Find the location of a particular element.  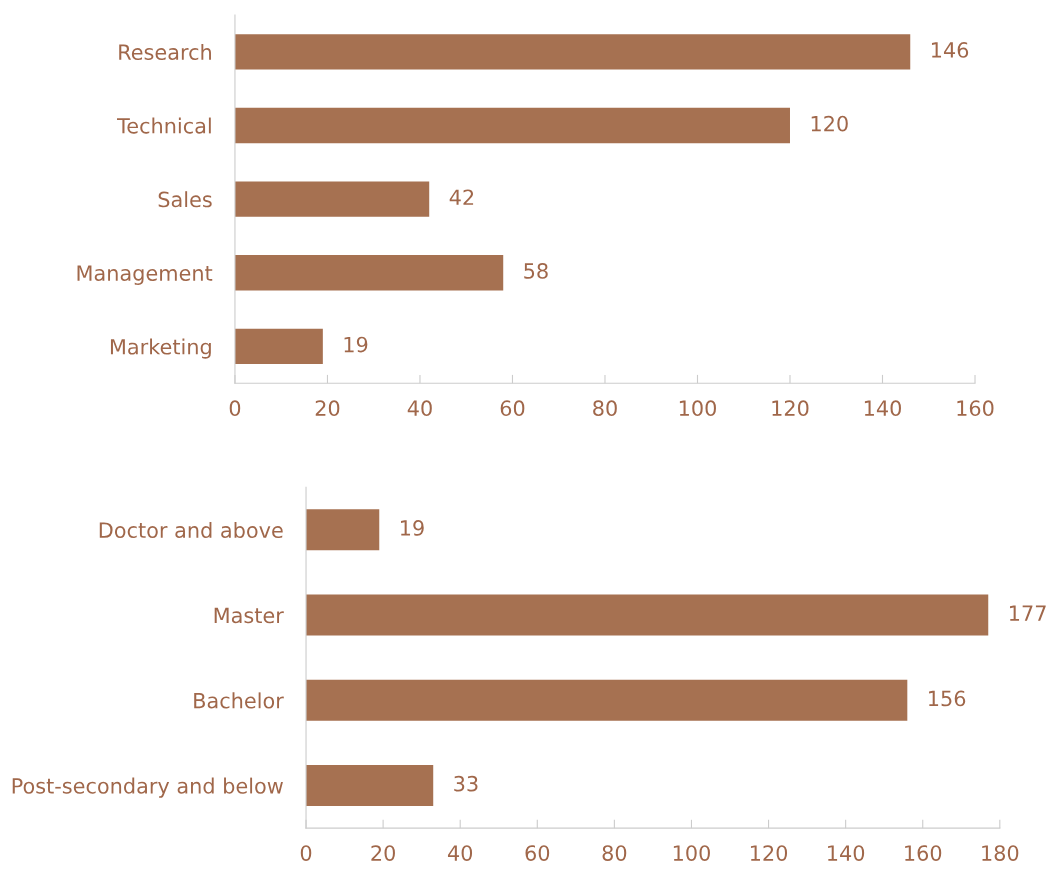

data-label: 177 is located at coordinates (1027, 613).